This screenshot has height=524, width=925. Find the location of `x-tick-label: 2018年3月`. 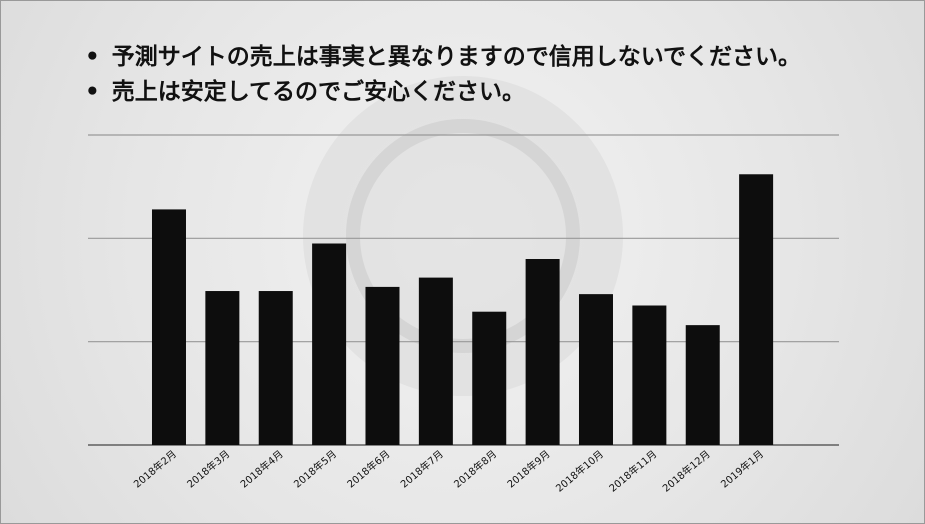

x-tick-label: 2018年3月 is located at coordinates (208, 468).